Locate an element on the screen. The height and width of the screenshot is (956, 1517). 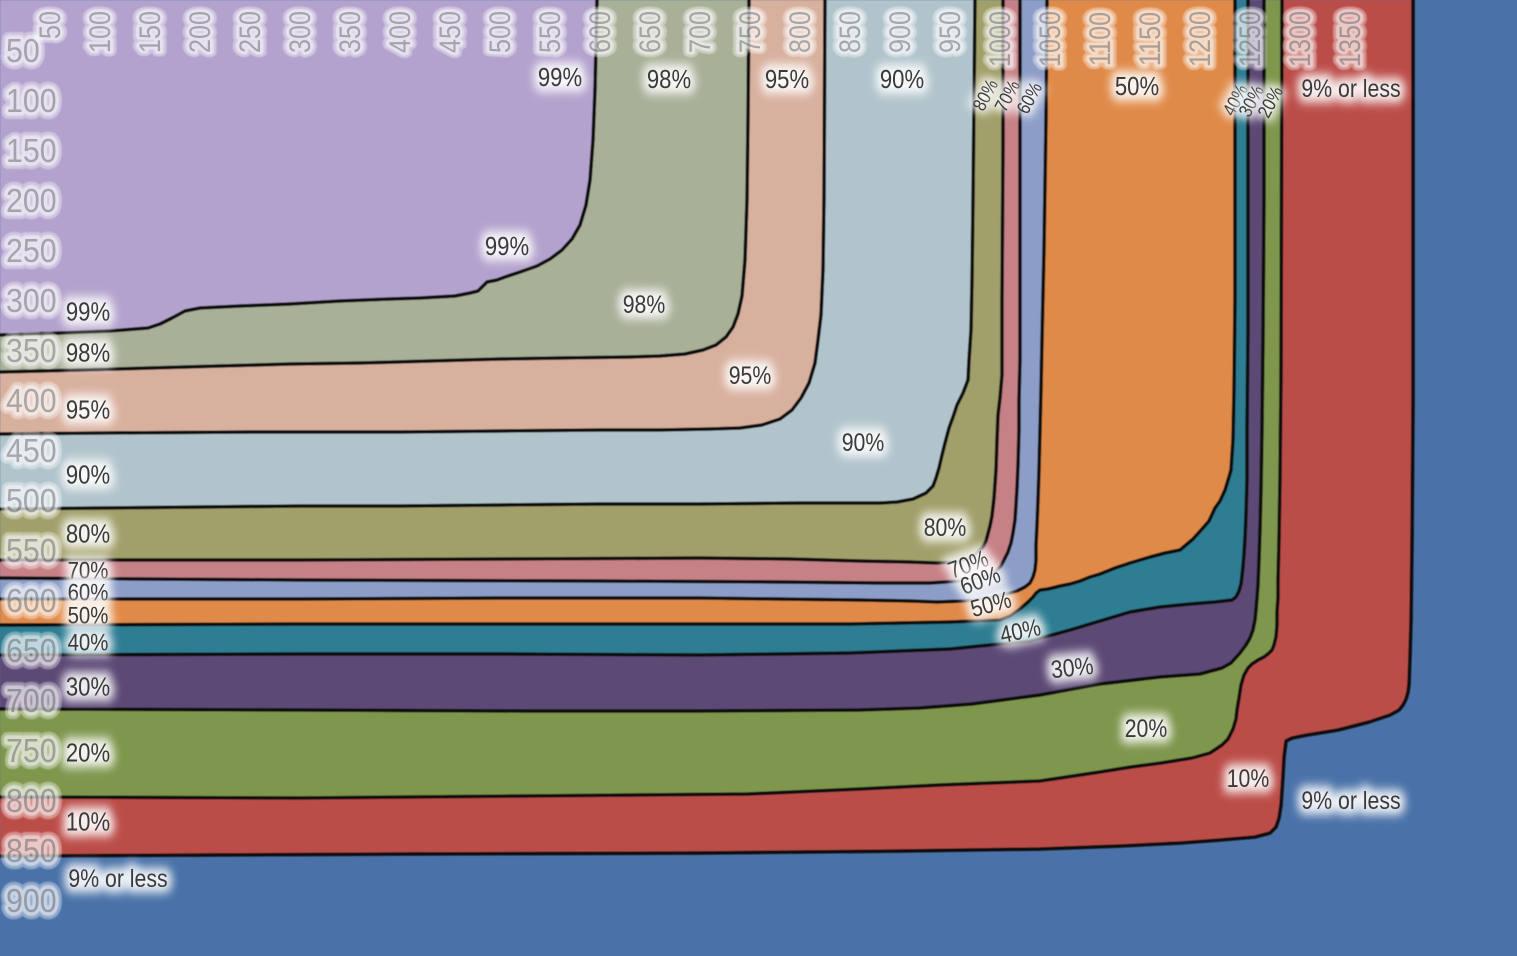
svg-text: 70% is located at coordinates (88, 570).